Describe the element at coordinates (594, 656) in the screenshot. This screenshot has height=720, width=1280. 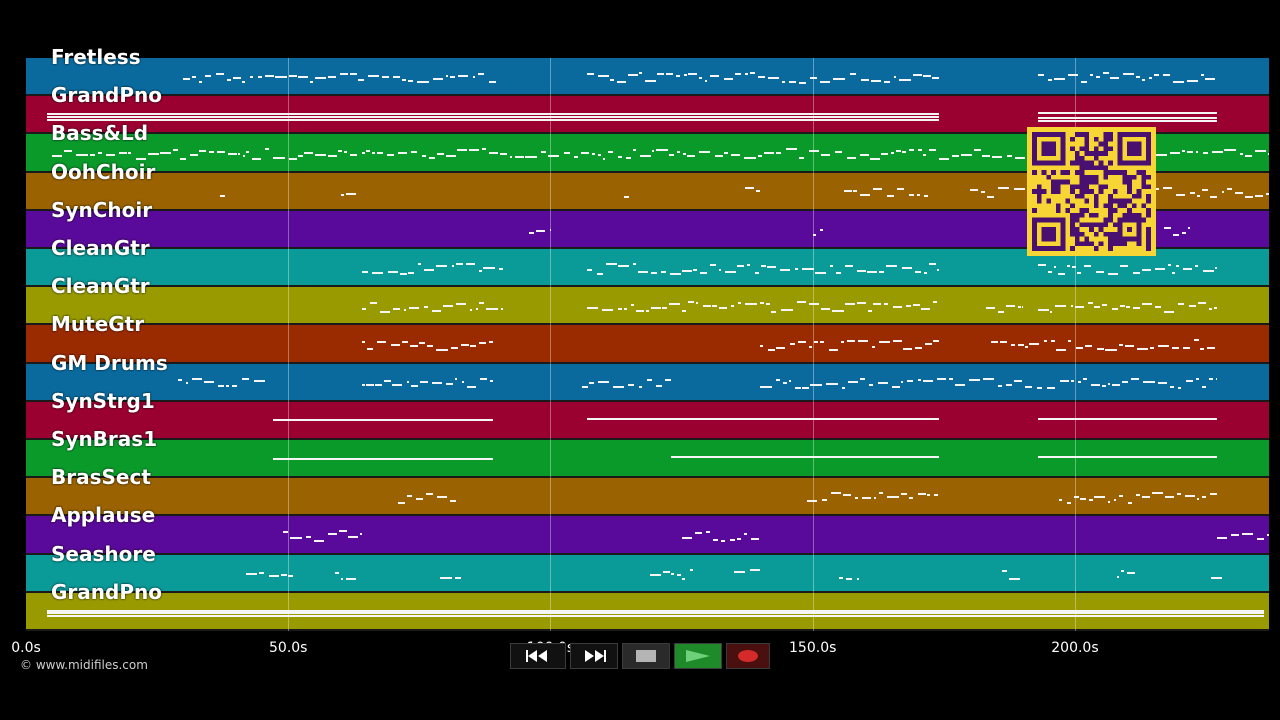
I see `fast-forward-button` at that location.